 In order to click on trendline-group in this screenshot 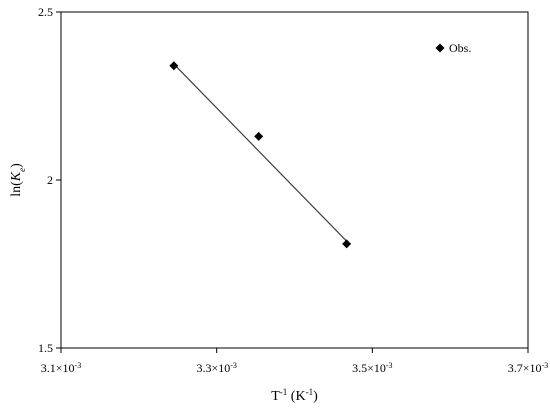, I will do `click(260, 152)`.